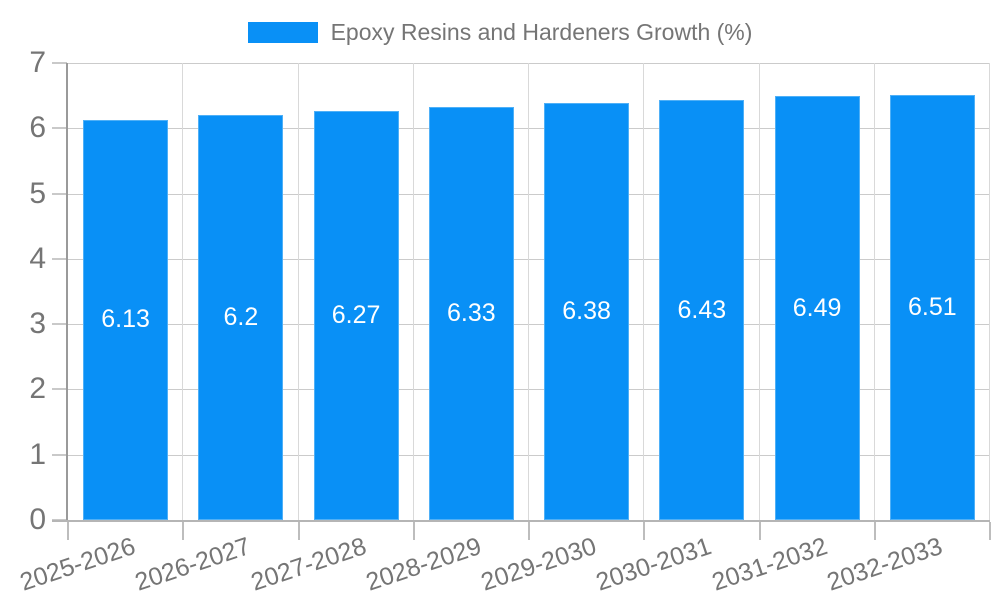 This screenshot has height=600, width=1000. I want to click on x-tick-label: 2027-2028, so click(308, 564).